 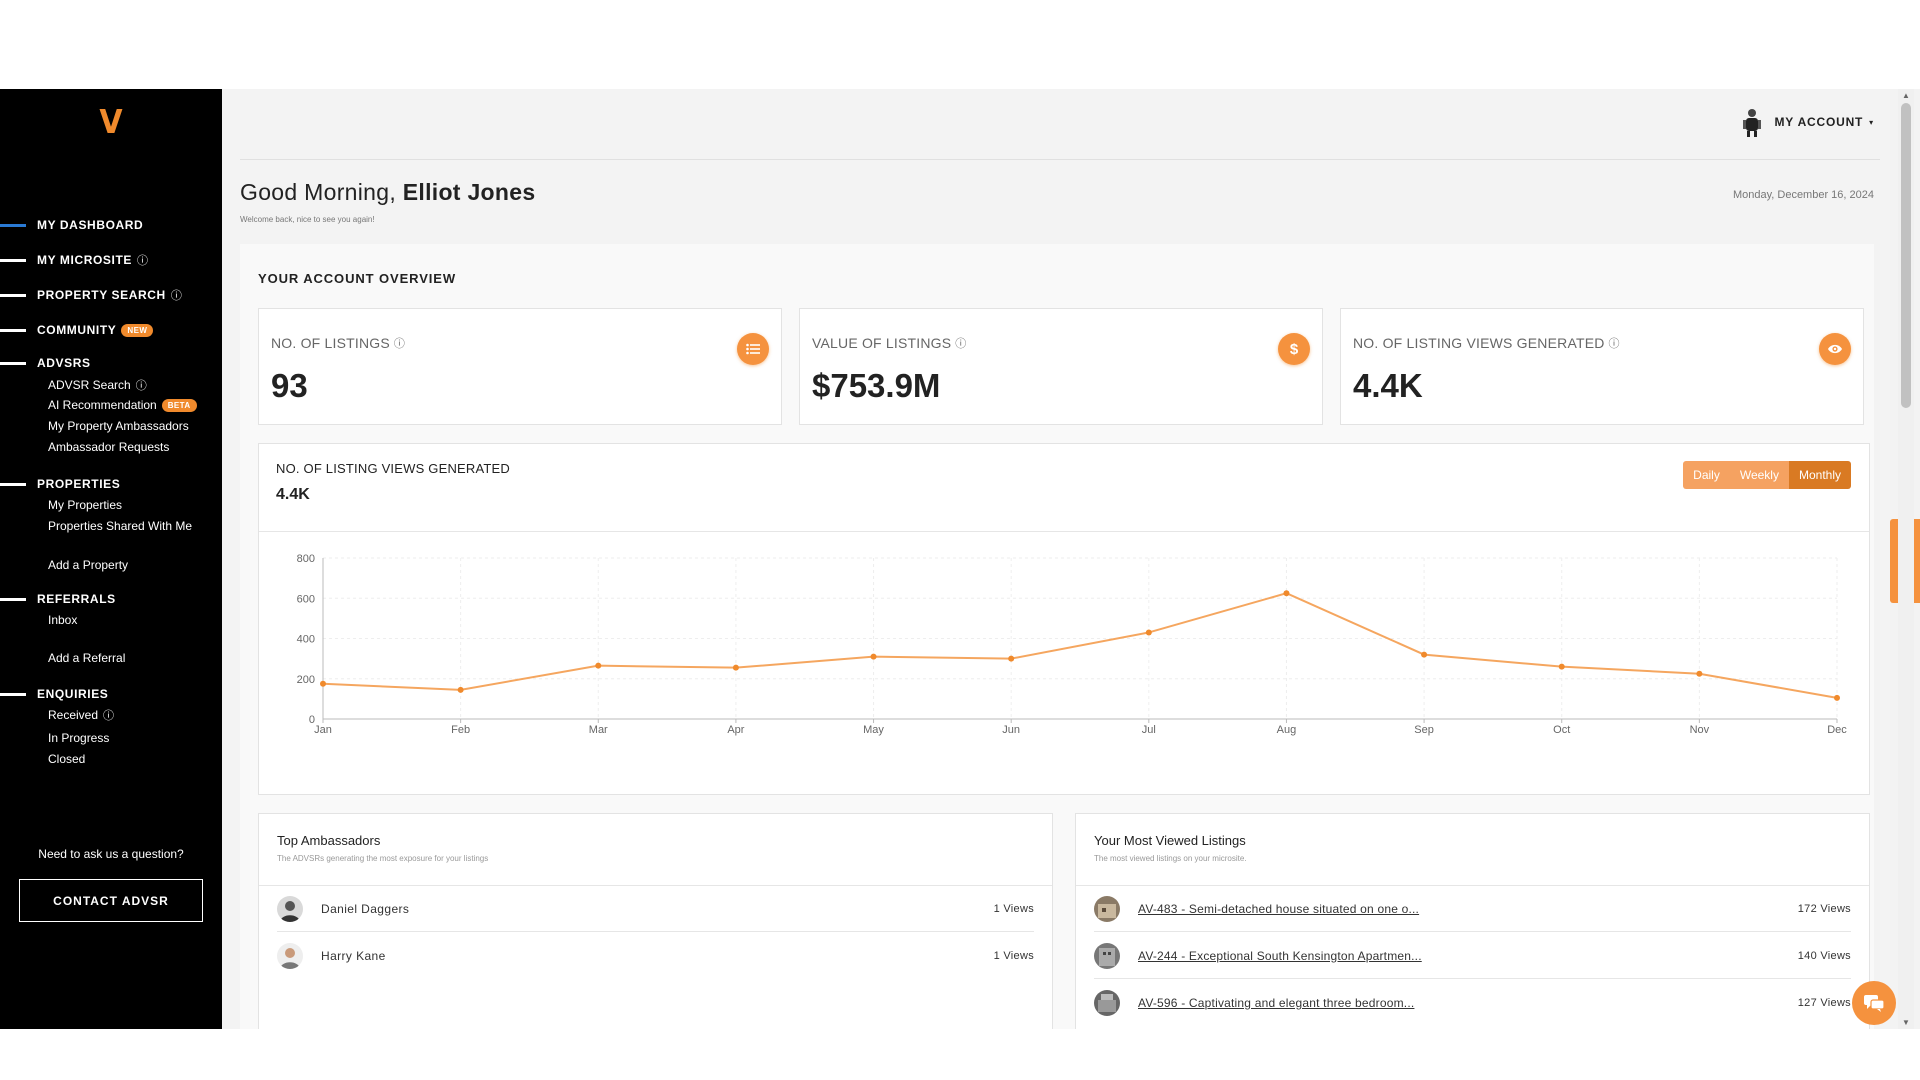 I want to click on nav-in-progress: In Progress, so click(x=78, y=738).